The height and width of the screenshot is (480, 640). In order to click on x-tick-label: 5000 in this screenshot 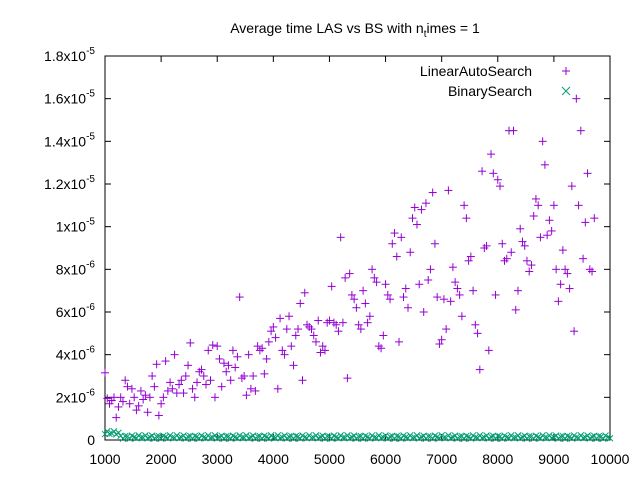, I will do `click(329, 459)`.